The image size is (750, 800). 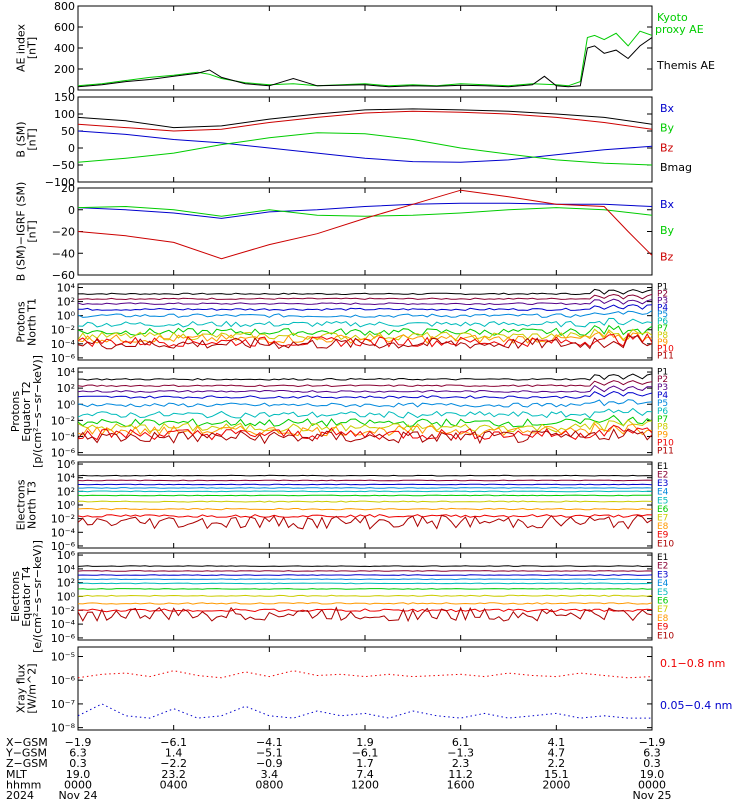 What do you see at coordinates (667, 204) in the screenshot?
I see `legend-label: Bx` at bounding box center [667, 204].